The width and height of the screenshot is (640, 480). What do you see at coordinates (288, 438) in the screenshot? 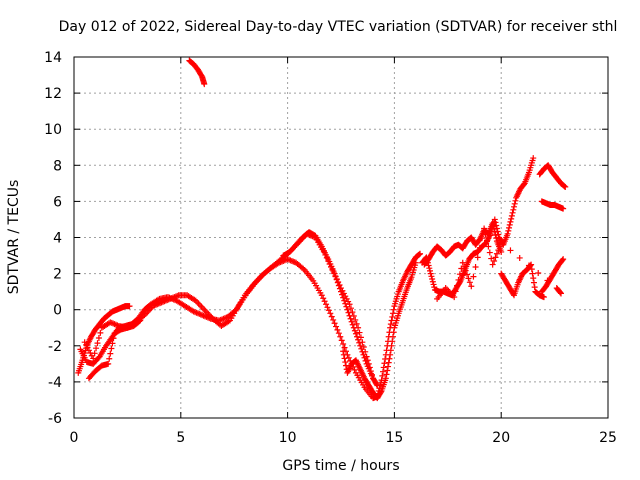
I see `x-tick-label: 10` at bounding box center [288, 438].